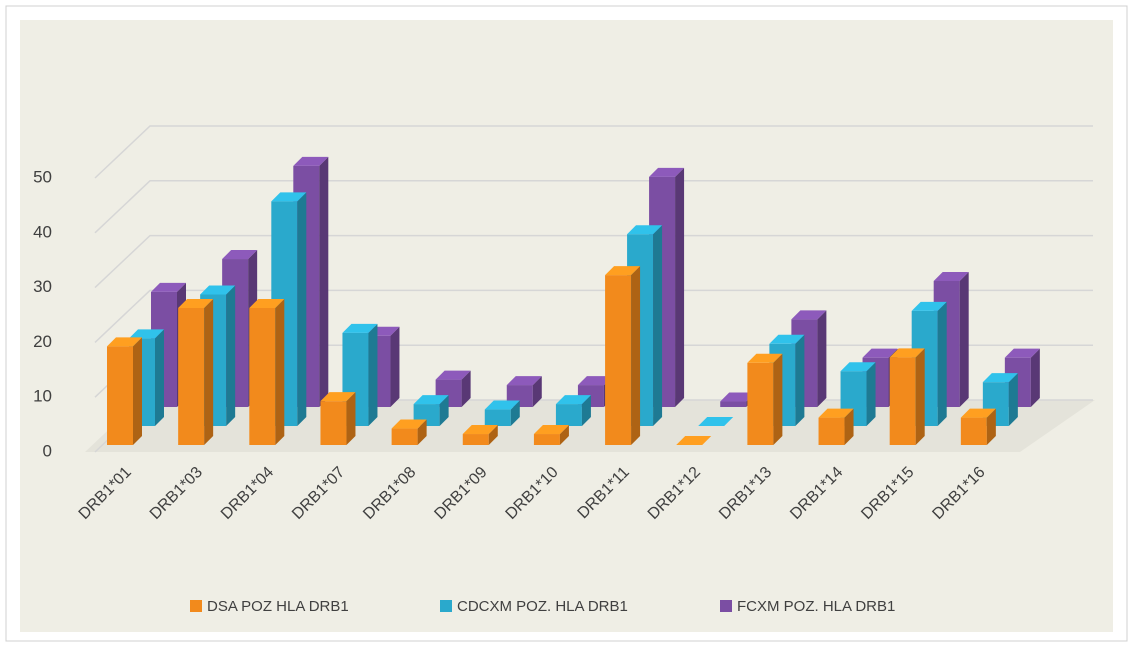  Describe the element at coordinates (542, 606) in the screenshot. I see `legend-label: CDCXM POZ. HLA DRB1` at that location.